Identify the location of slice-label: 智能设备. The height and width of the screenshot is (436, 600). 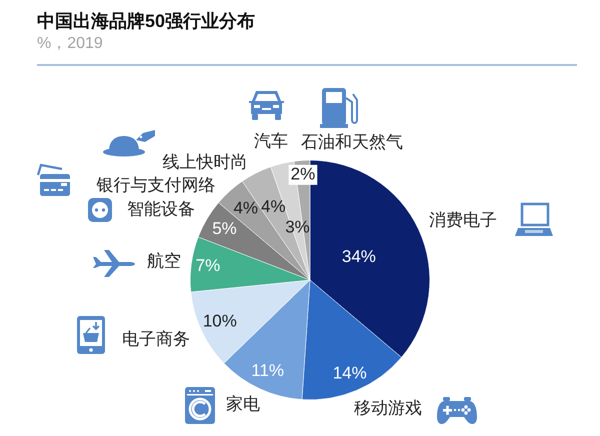
(161, 209).